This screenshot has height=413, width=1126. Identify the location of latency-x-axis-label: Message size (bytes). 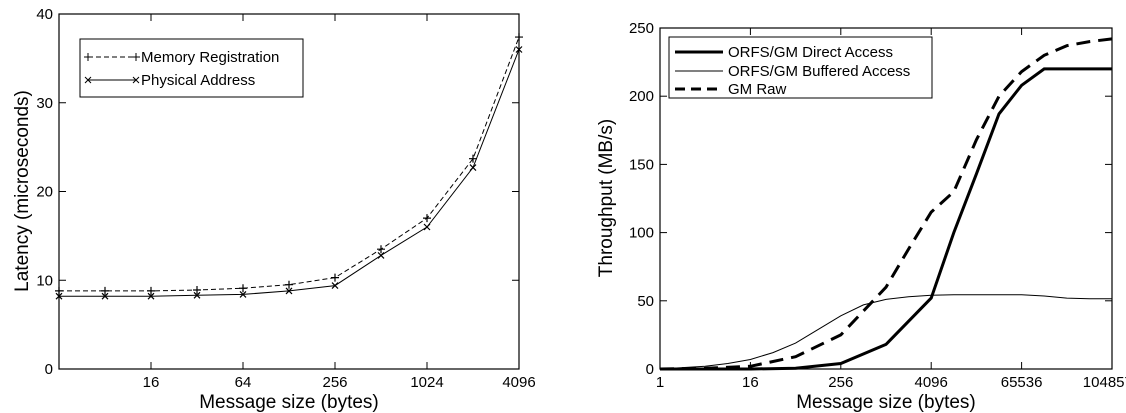
(289, 402).